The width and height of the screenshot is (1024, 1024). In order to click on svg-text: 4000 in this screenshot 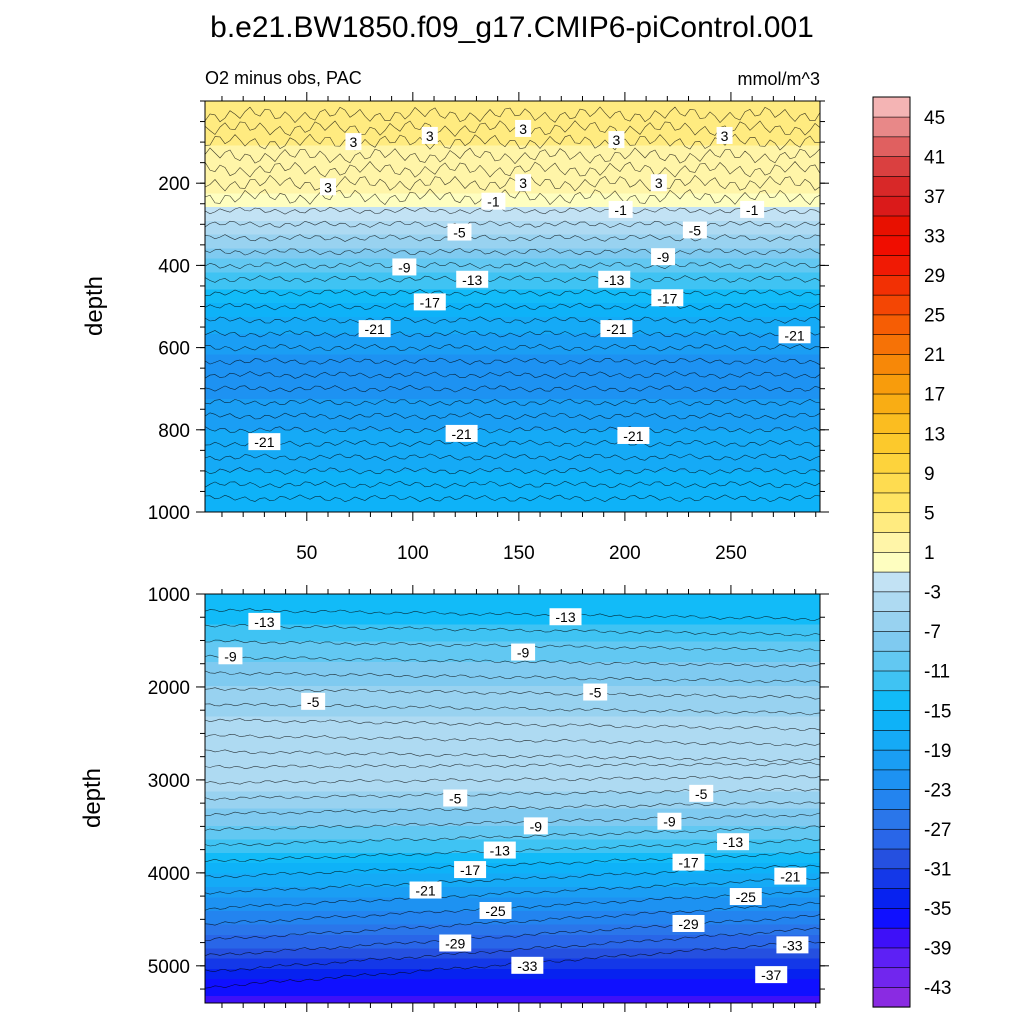, I will do `click(169, 874)`.